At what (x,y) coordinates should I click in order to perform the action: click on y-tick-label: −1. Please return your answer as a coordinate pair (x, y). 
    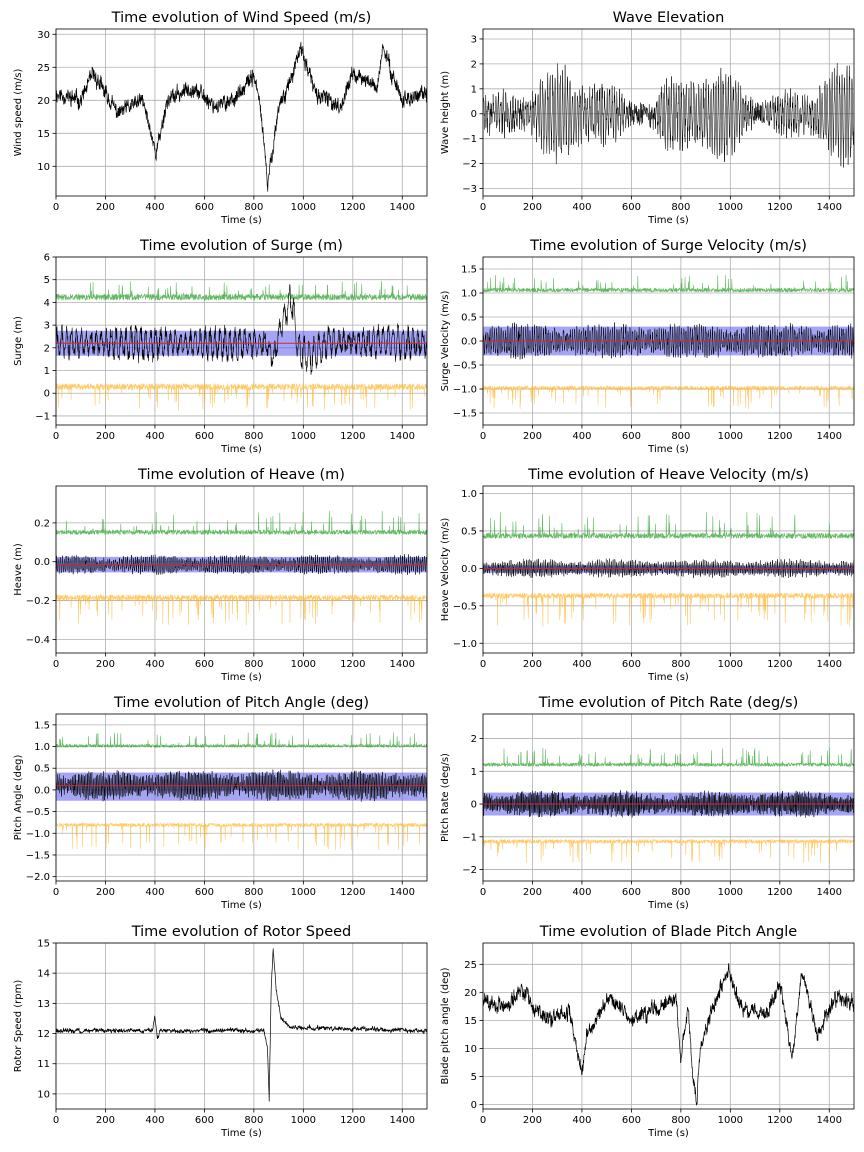
    Looking at the image, I should click on (469, 837).